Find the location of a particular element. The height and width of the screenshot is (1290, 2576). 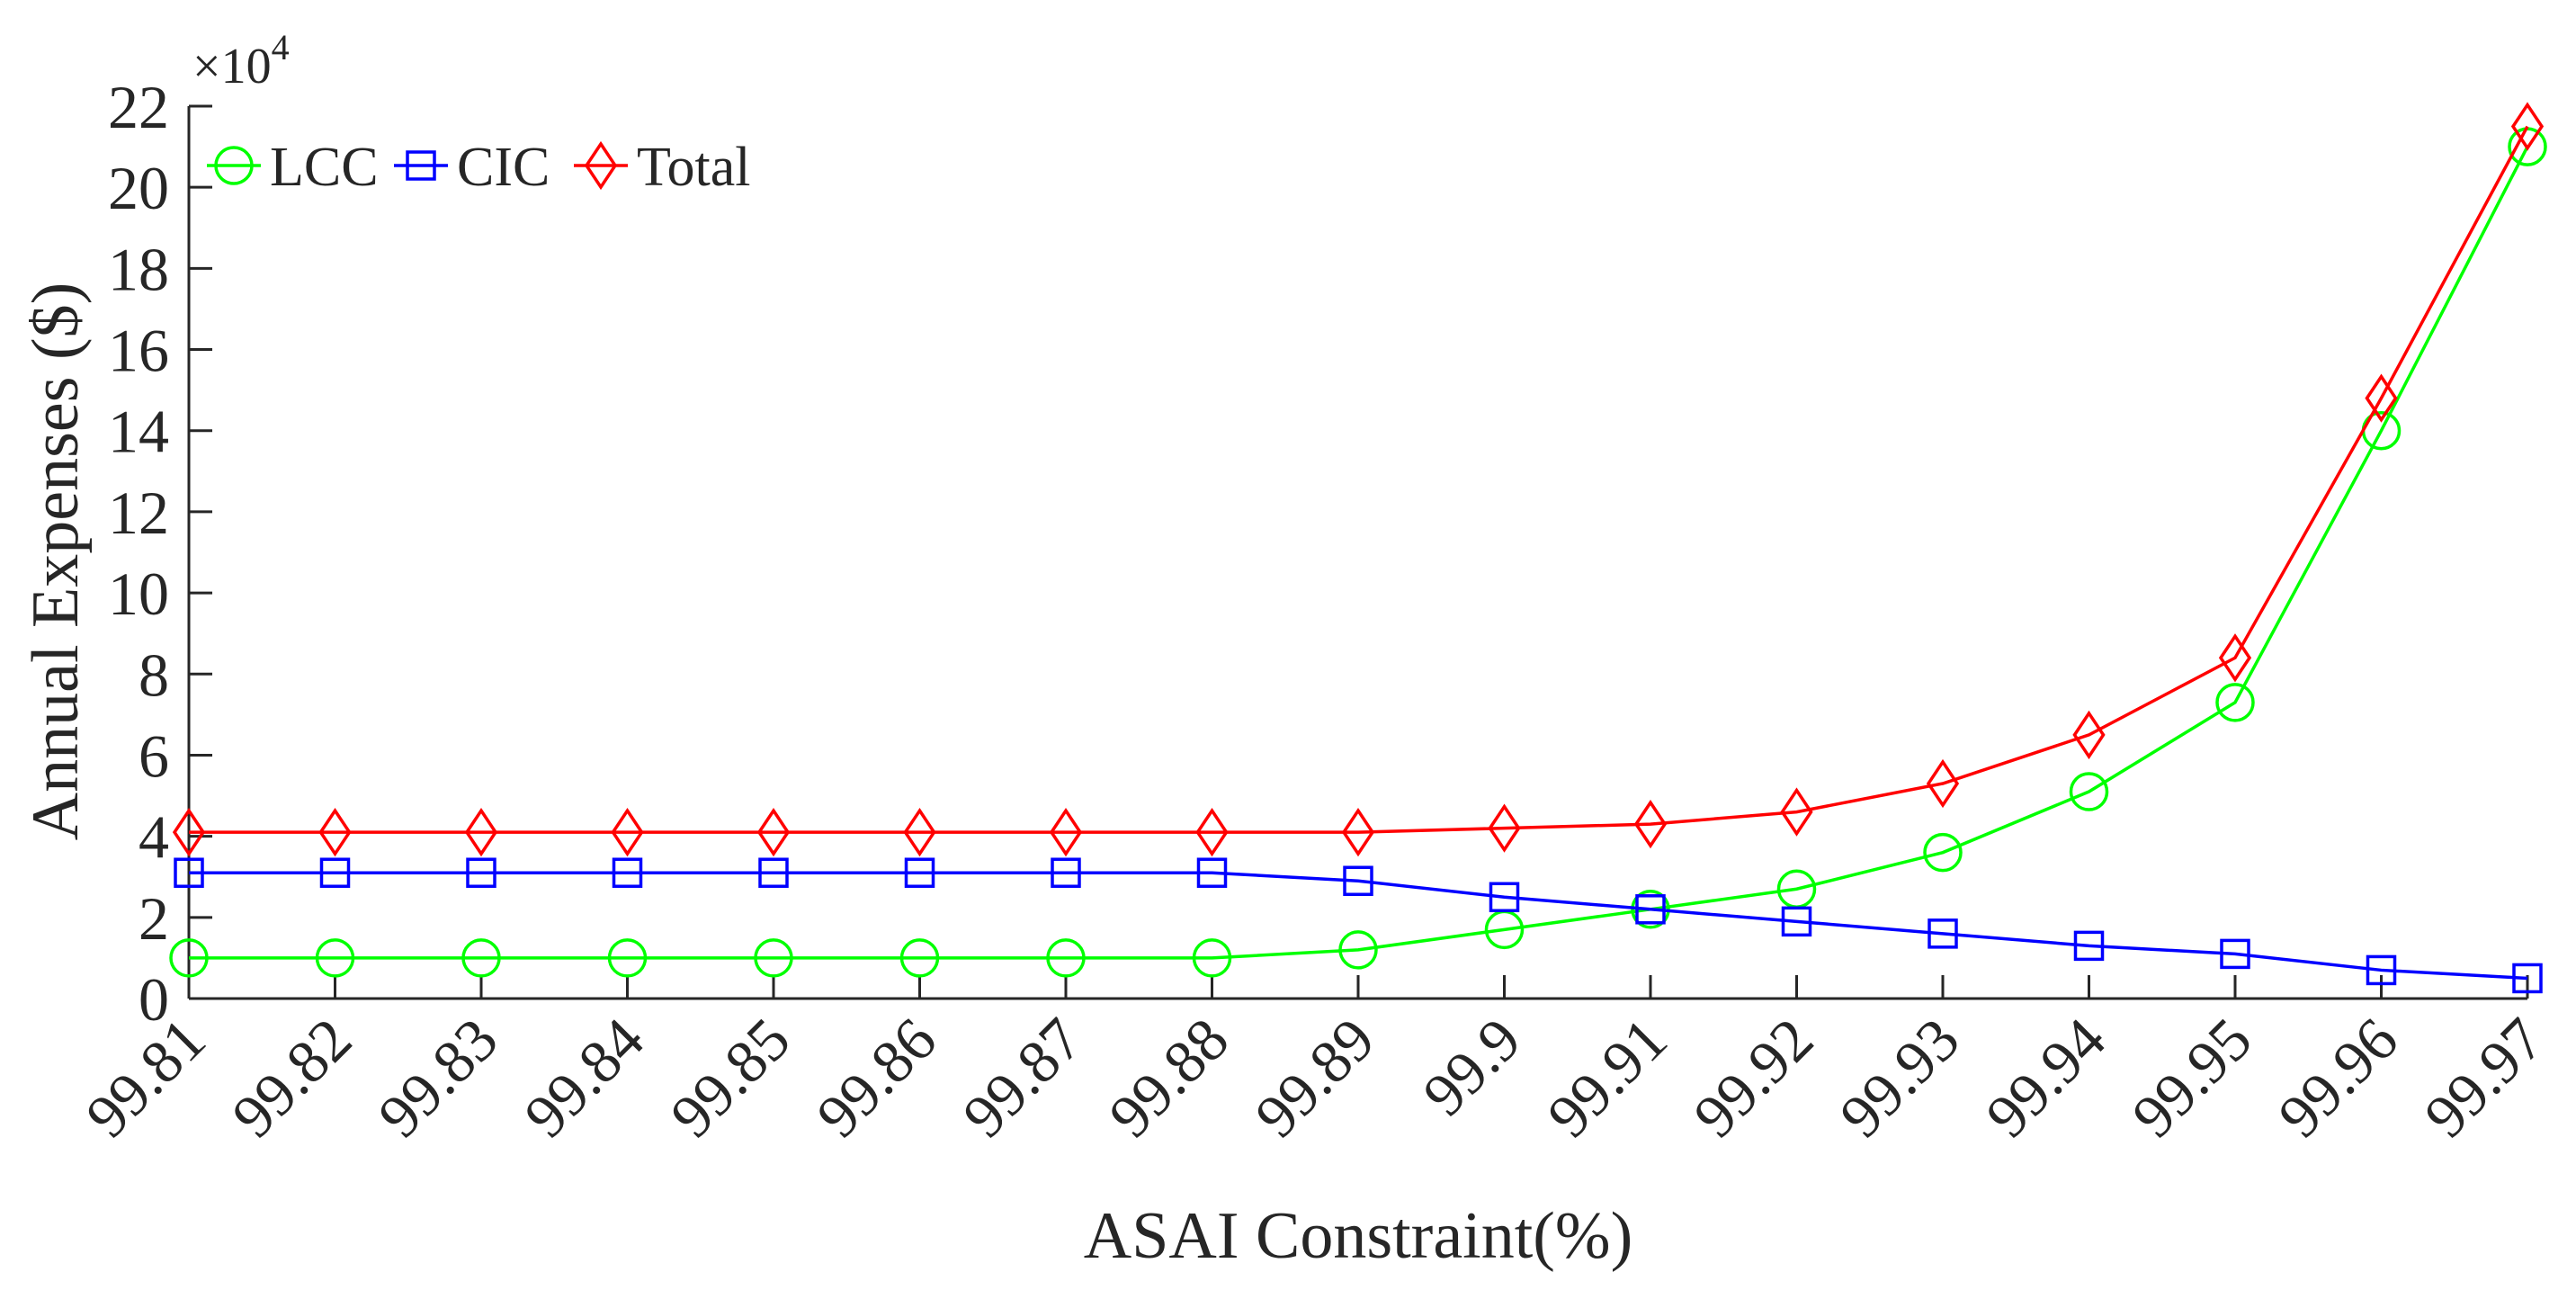

y-axis-title: Annual Expenses ($) is located at coordinates (56, 561).